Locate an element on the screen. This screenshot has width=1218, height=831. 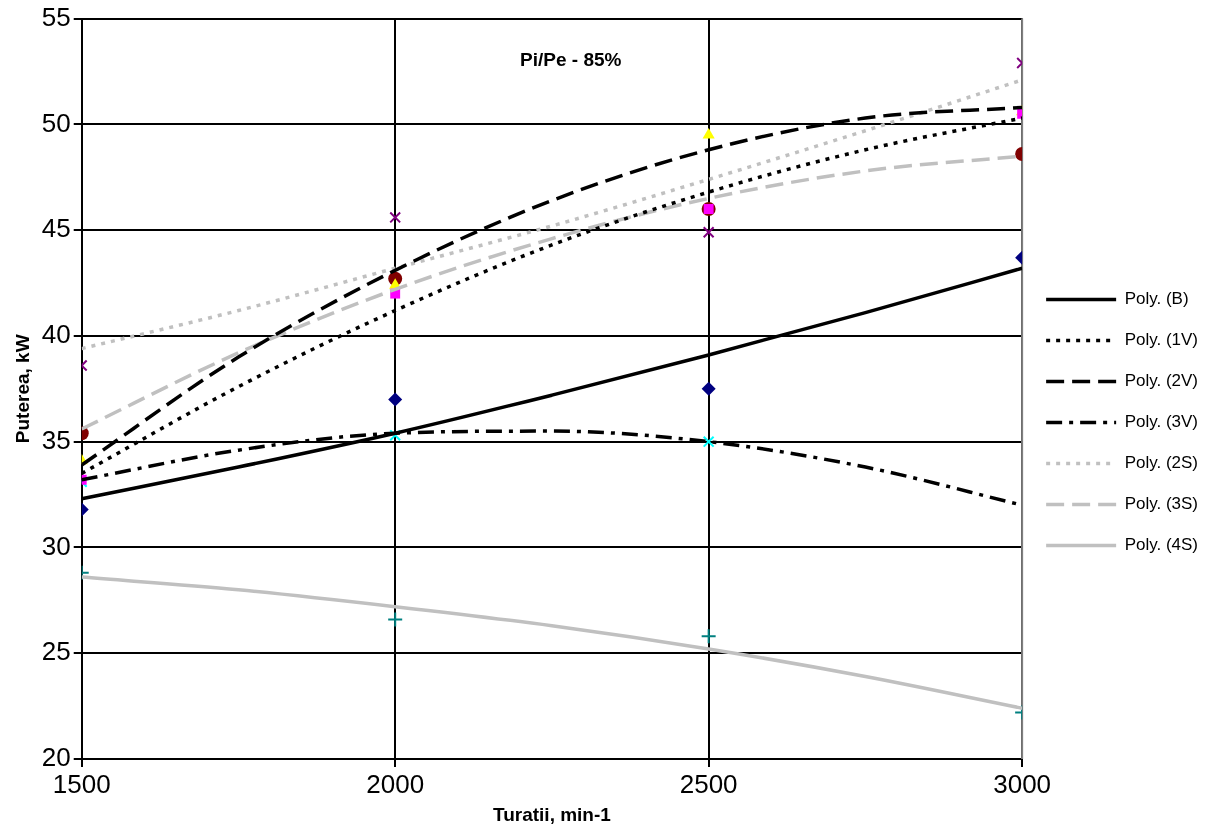
y-tick-label: 50 is located at coordinates (56, 122).